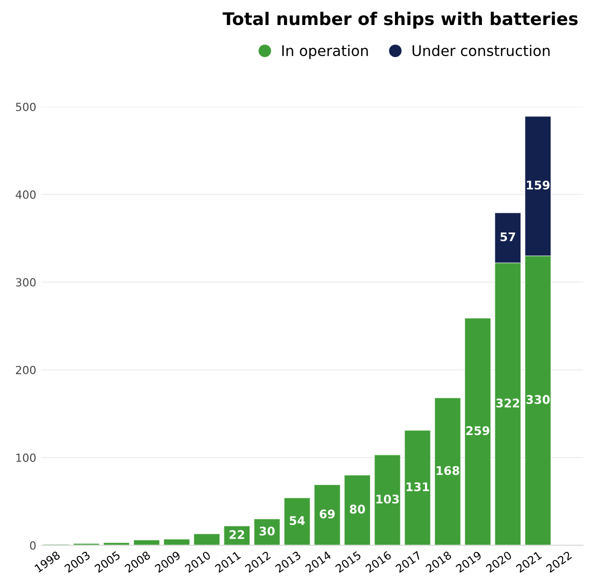  I want to click on data-label: 159, so click(538, 185).